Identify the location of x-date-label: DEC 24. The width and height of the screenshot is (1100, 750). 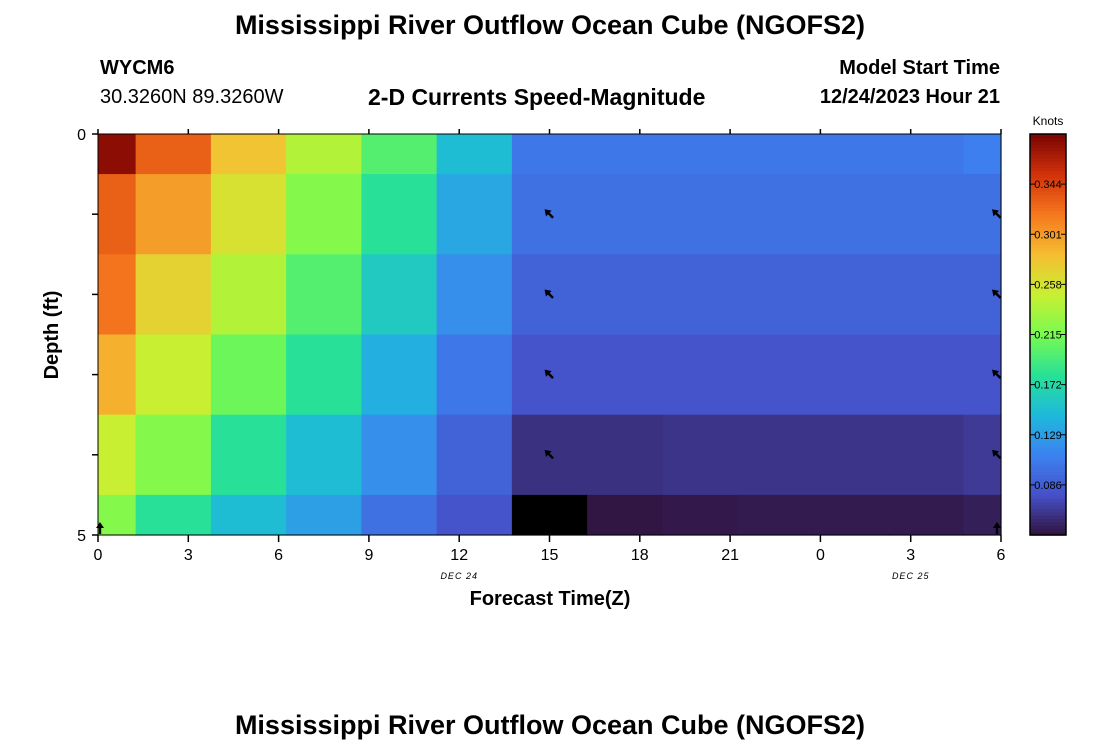
(459, 576).